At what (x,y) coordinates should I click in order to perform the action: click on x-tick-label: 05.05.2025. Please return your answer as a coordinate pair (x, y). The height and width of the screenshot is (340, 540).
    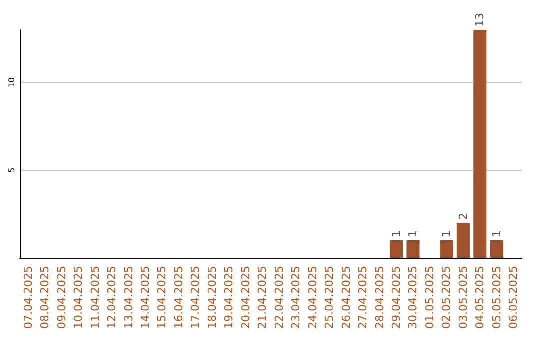
    Looking at the image, I should click on (497, 298).